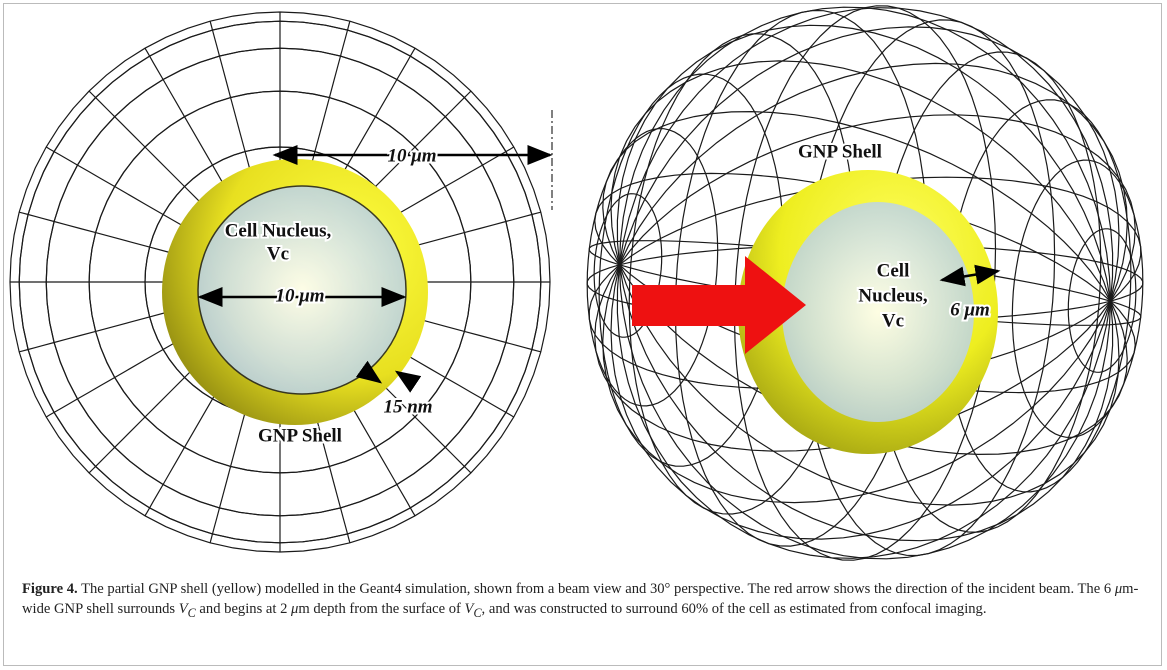  I want to click on caption-label: Figure 4., so click(50, 589).